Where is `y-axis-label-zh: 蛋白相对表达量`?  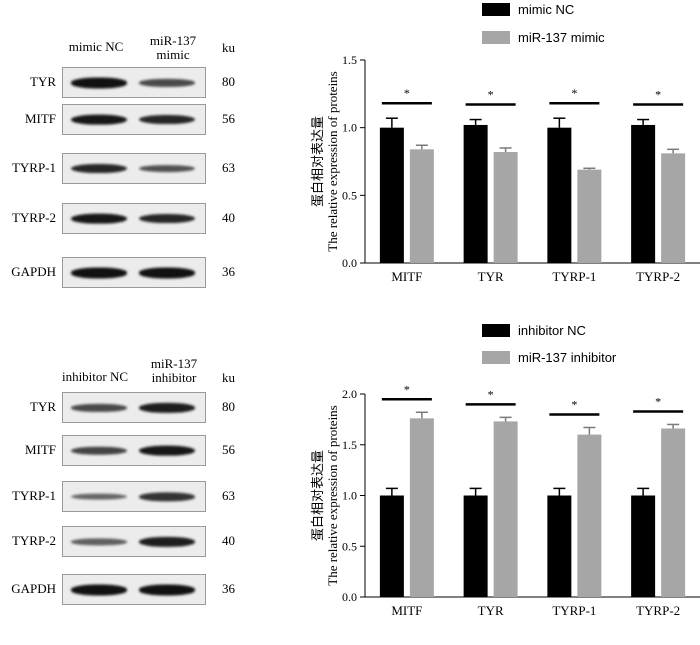 y-axis-label-zh: 蛋白相对表达量 is located at coordinates (317, 495).